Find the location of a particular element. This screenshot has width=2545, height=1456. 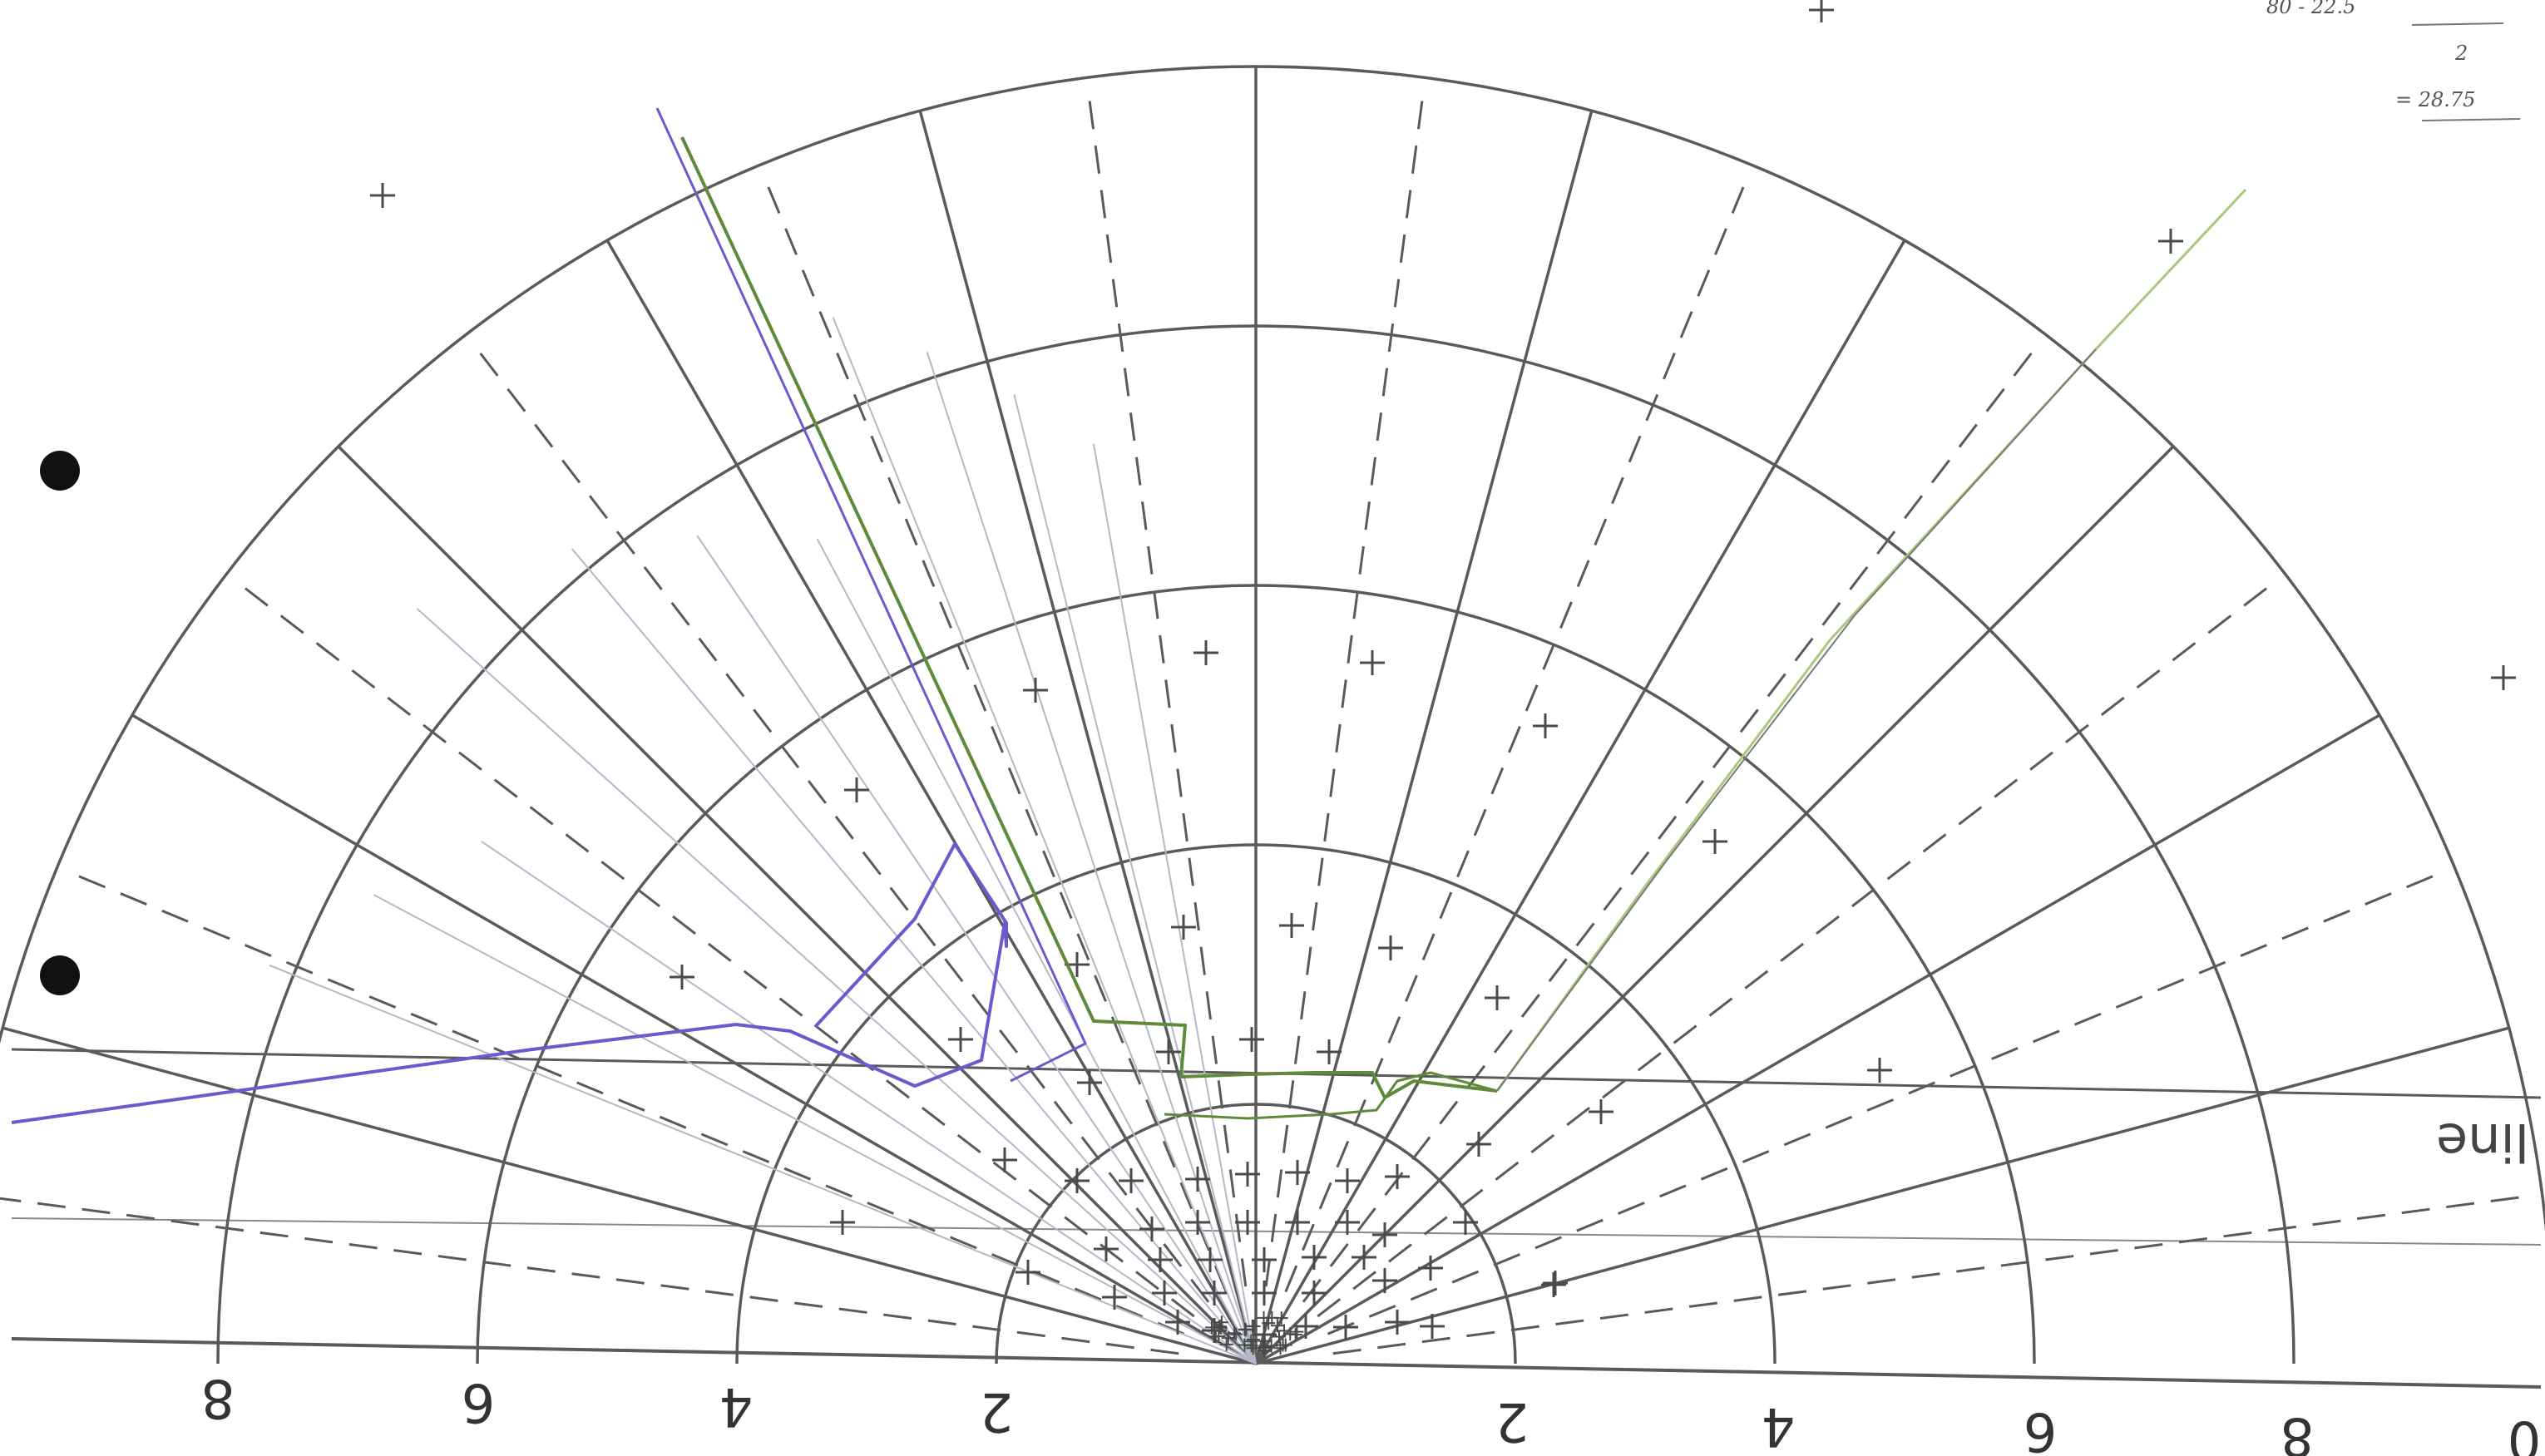

scale-label-4-right: 4 is located at coordinates (1779, 1425).